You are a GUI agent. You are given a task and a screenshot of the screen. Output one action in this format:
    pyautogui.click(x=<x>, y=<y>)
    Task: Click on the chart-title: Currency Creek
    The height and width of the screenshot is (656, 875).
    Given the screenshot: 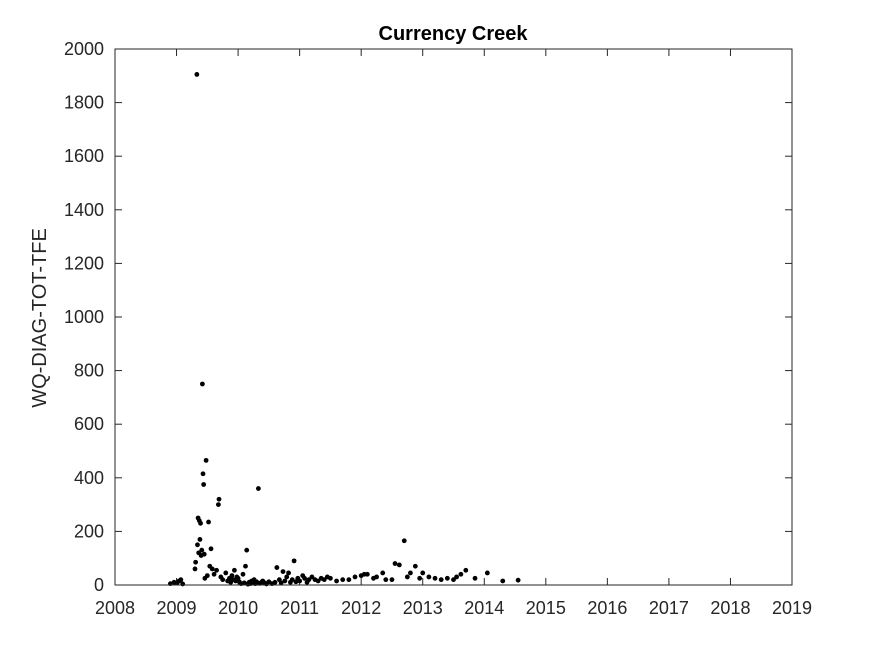 What is the action you would take?
    pyautogui.click(x=454, y=34)
    